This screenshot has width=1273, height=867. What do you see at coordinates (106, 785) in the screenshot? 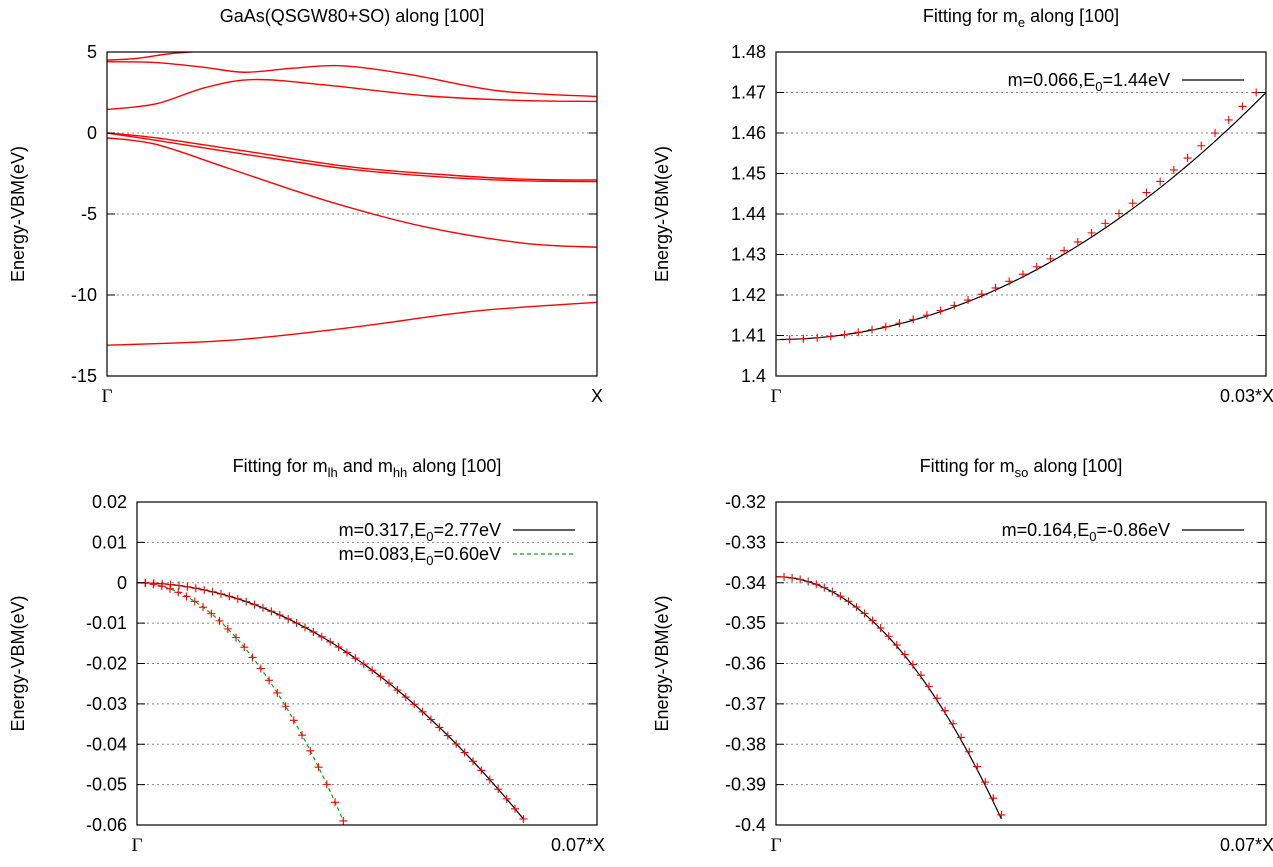
I see `y-tick-label: -0.05` at bounding box center [106, 785].